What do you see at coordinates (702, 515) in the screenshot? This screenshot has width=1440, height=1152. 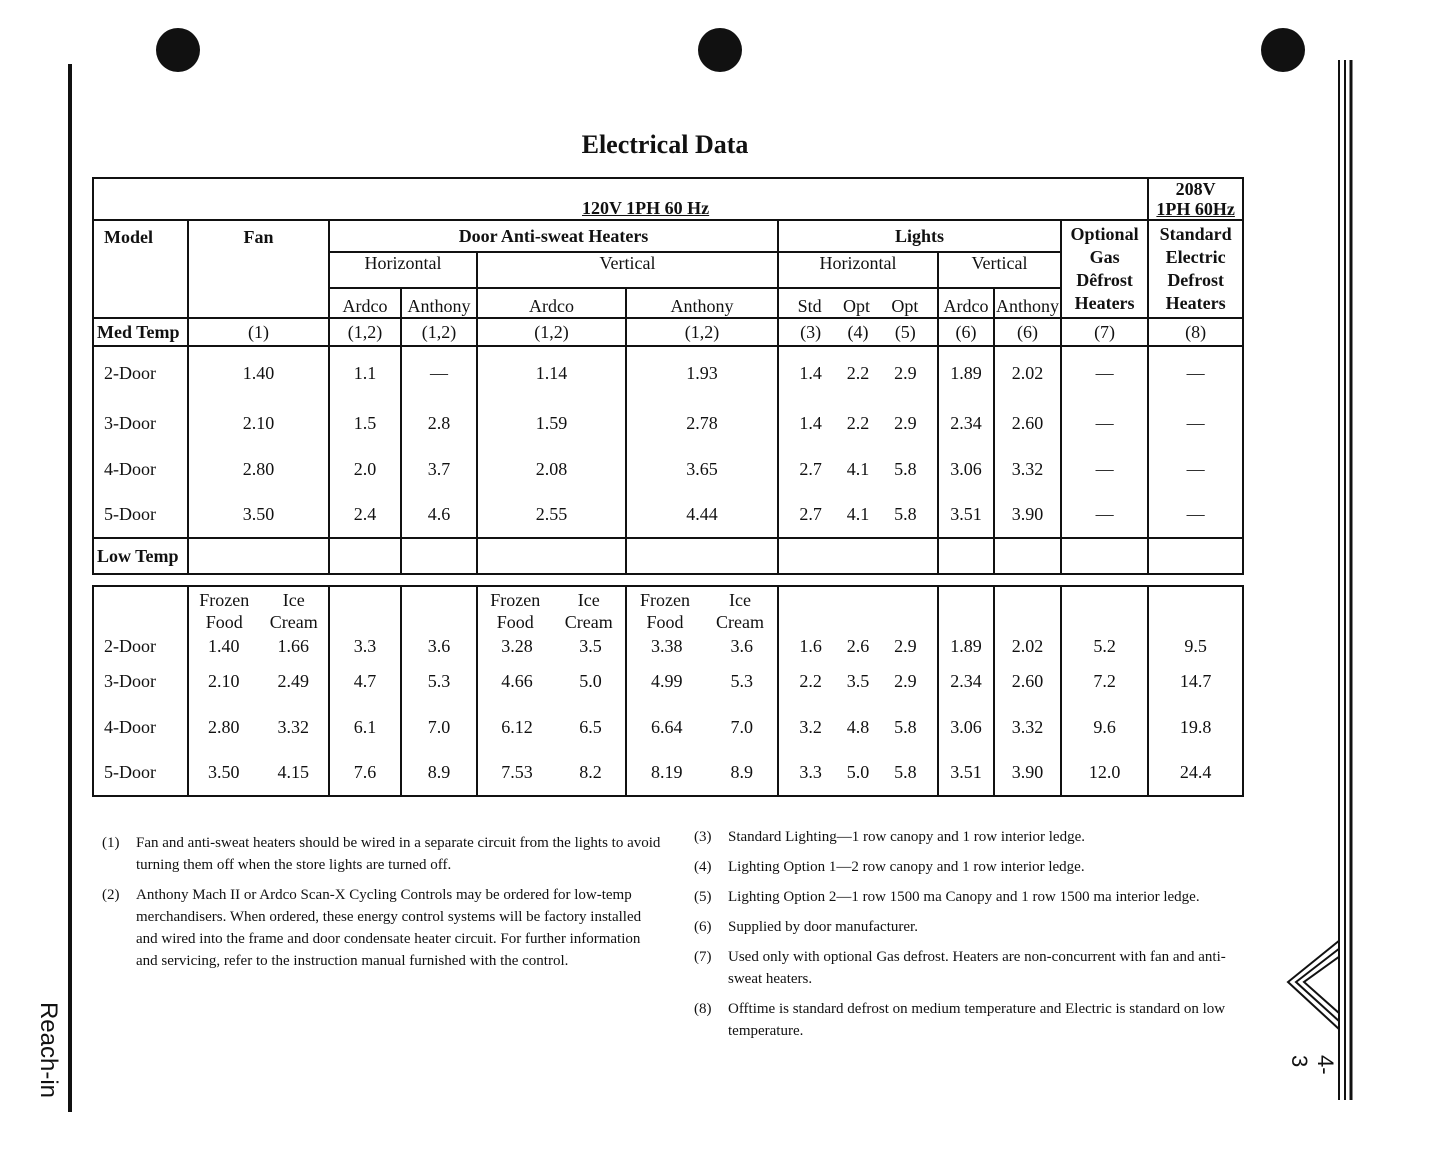 I see `cell: 4.44` at bounding box center [702, 515].